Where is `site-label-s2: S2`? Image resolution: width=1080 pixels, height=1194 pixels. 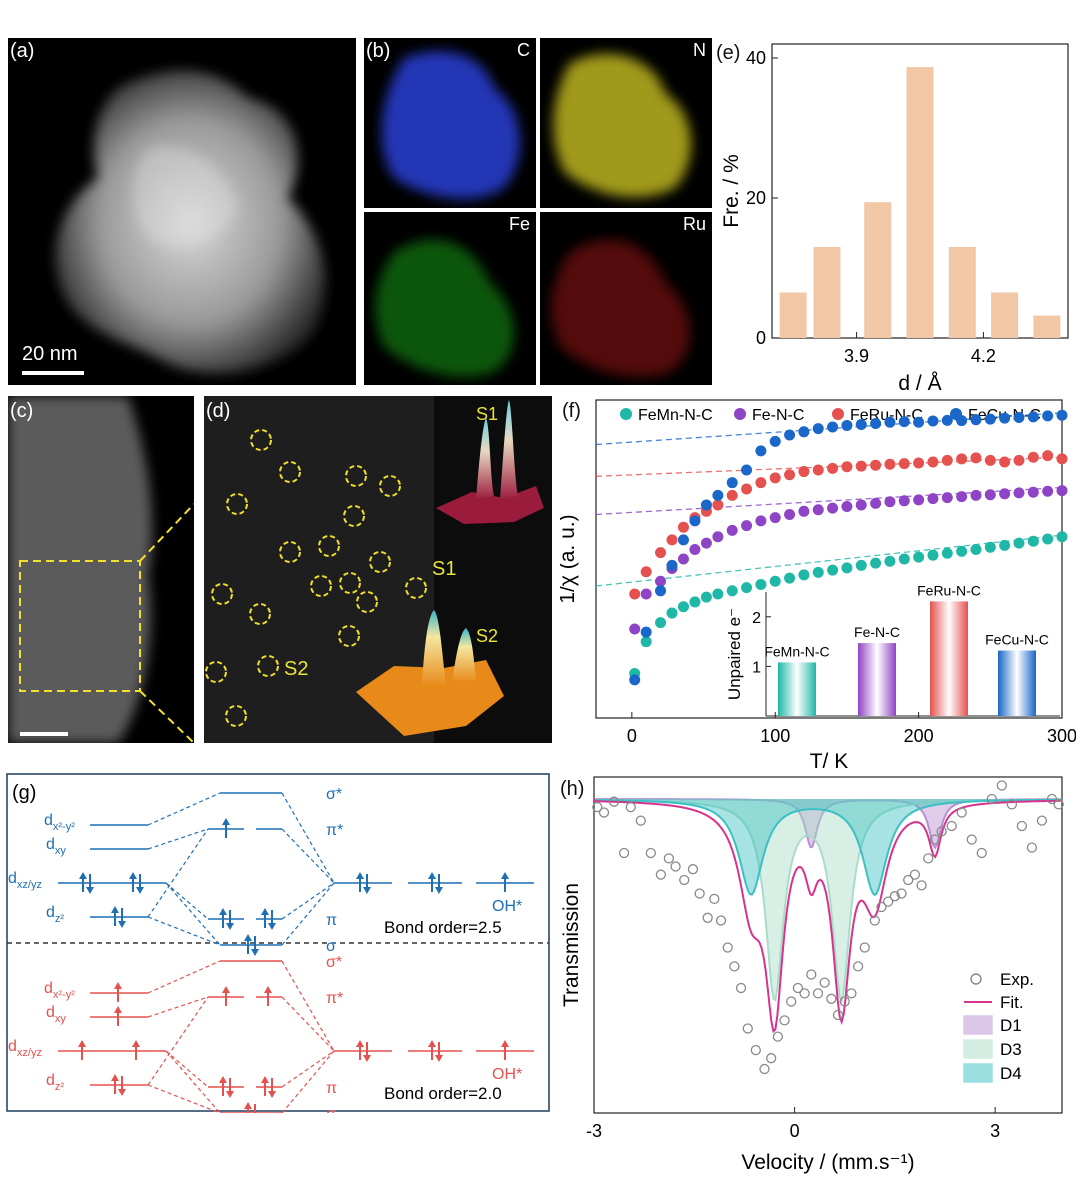 site-label-s2: S2 is located at coordinates (296, 669).